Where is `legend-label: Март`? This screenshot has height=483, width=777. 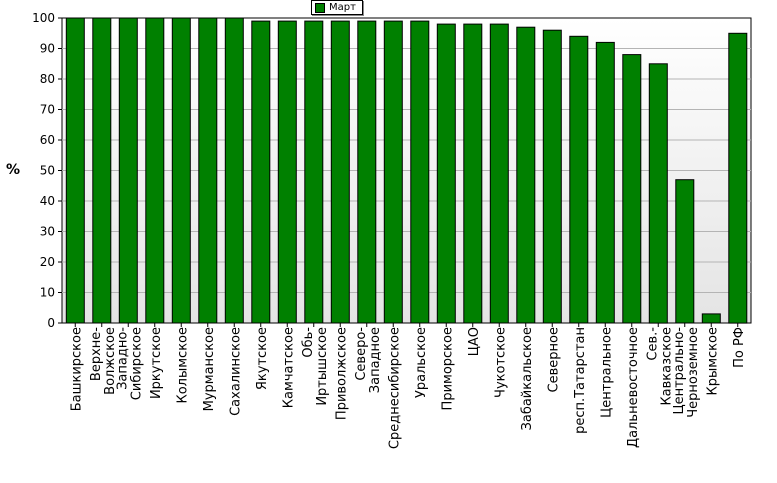
legend-label: Март is located at coordinates (342, 7).